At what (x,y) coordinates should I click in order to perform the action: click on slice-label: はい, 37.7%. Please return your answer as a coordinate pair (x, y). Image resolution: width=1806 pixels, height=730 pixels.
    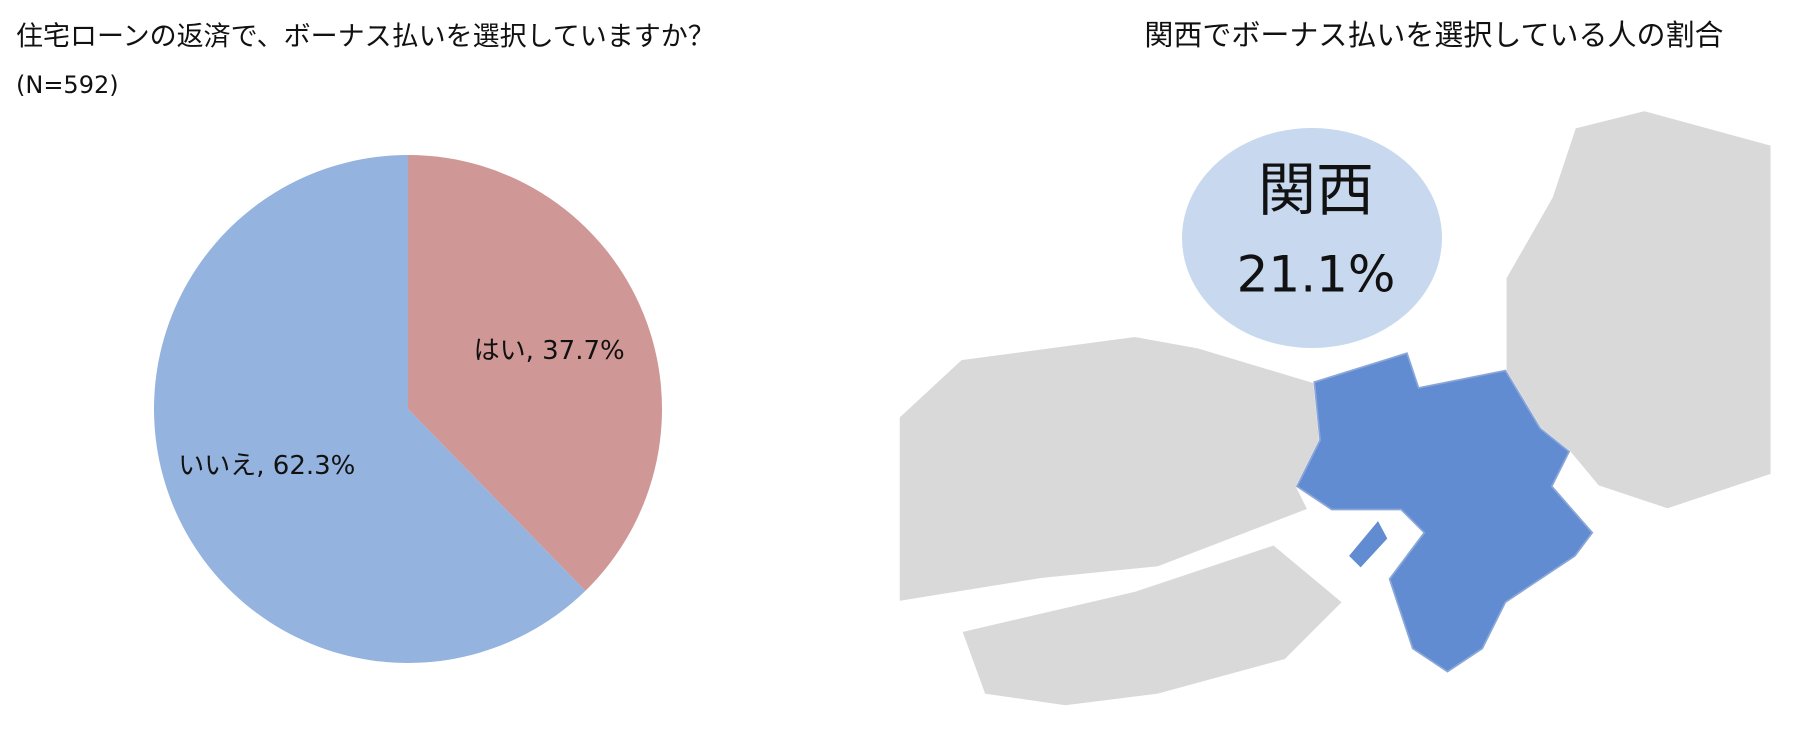
    Looking at the image, I should click on (549, 351).